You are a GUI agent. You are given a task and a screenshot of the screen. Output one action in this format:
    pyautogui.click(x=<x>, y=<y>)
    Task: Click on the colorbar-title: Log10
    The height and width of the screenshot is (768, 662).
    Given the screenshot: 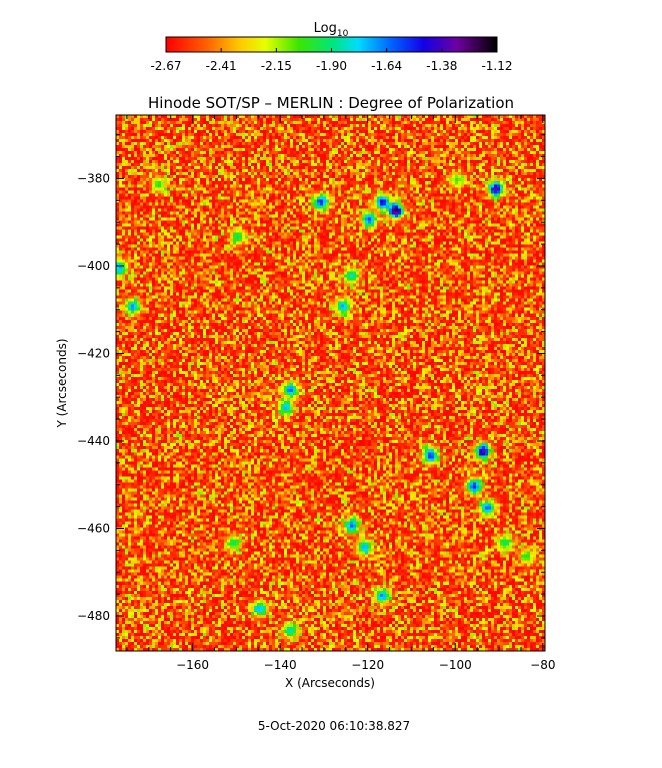 What is the action you would take?
    pyautogui.click(x=331, y=30)
    